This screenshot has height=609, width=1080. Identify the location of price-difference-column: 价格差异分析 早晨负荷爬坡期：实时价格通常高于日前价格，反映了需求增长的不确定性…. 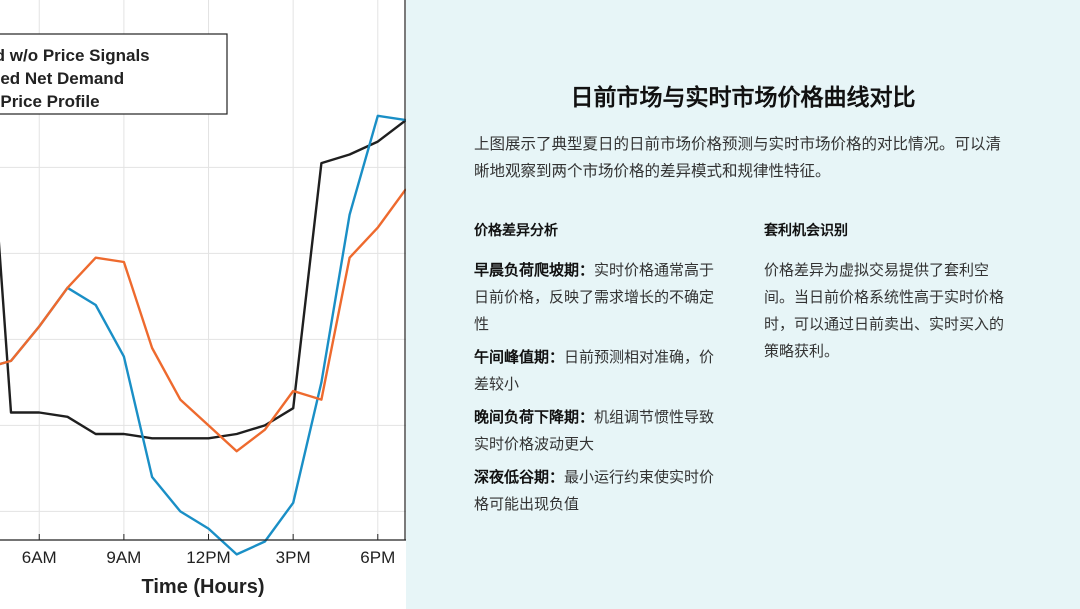
(599, 372).